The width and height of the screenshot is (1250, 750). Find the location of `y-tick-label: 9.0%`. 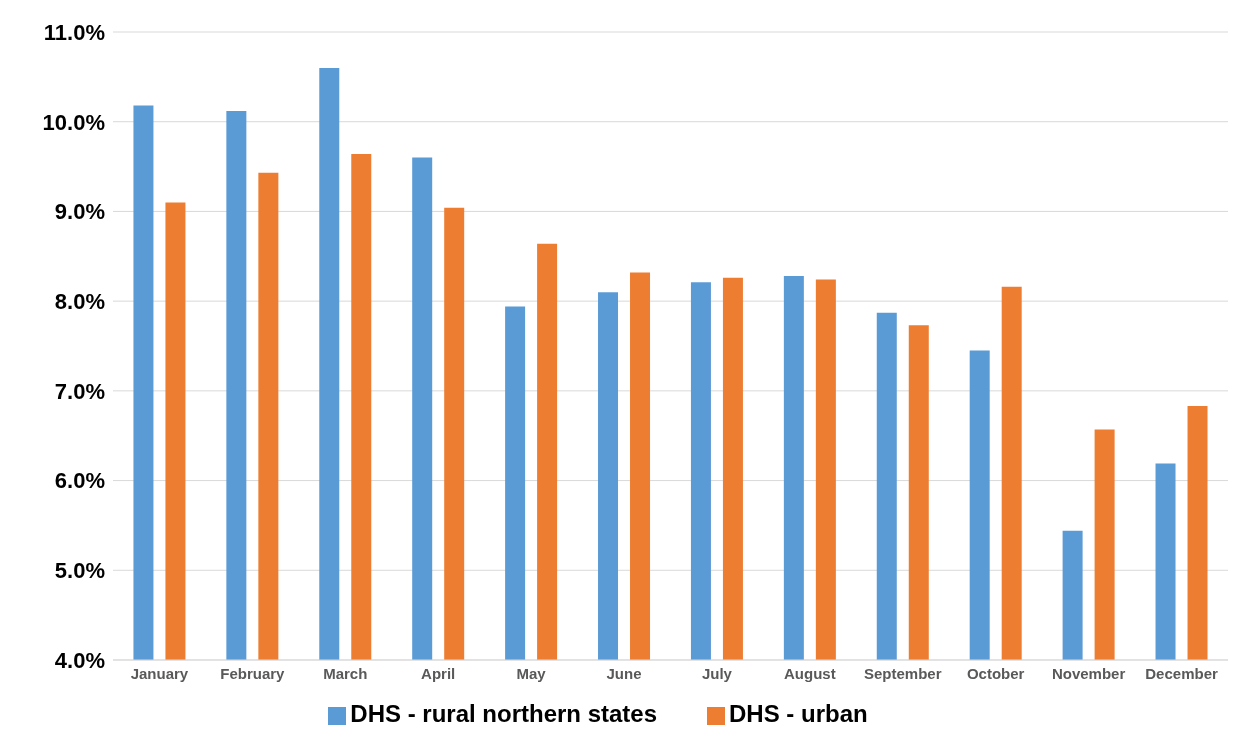

y-tick-label: 9.0% is located at coordinates (79, 212).